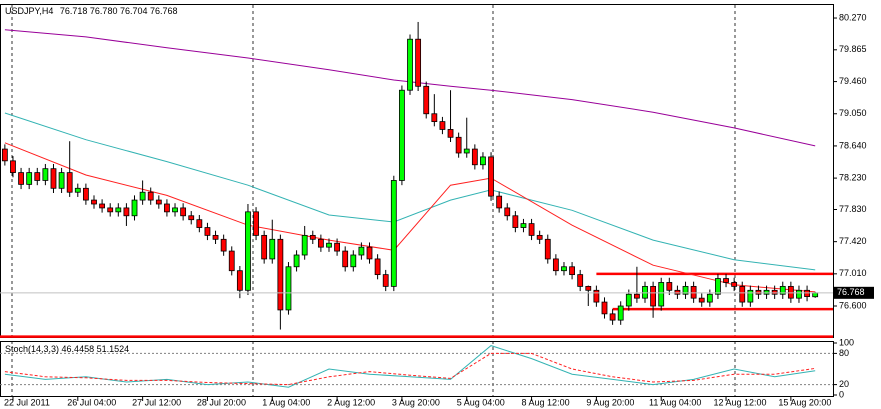  What do you see at coordinates (156, 402) in the screenshot?
I see `x-tick-label: 27 Jul 12:00` at bounding box center [156, 402].